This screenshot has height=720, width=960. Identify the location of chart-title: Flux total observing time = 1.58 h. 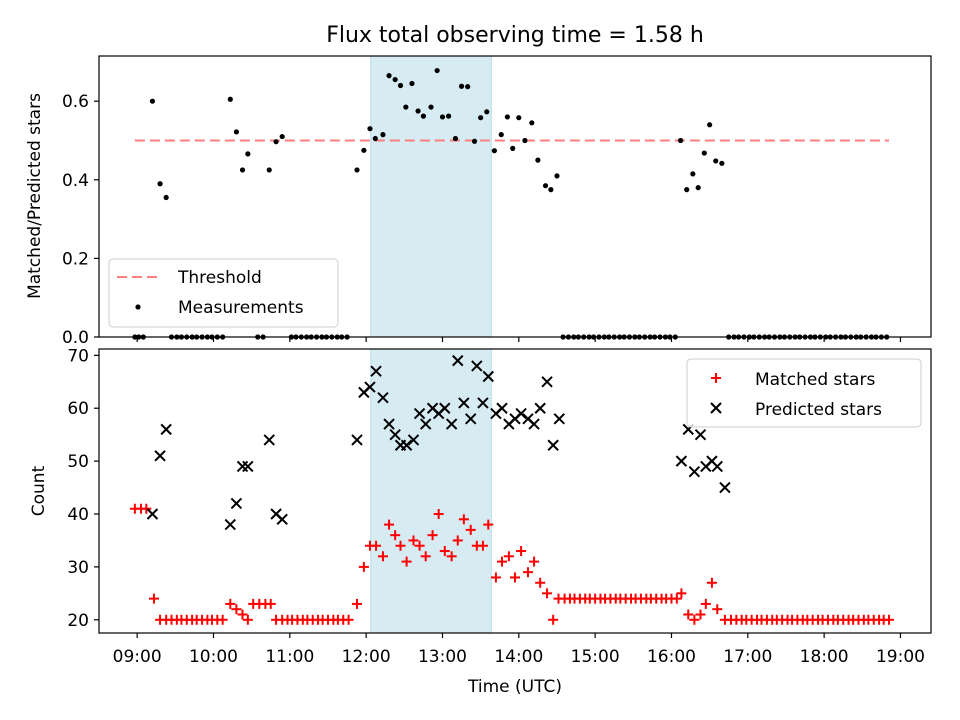
(515, 35).